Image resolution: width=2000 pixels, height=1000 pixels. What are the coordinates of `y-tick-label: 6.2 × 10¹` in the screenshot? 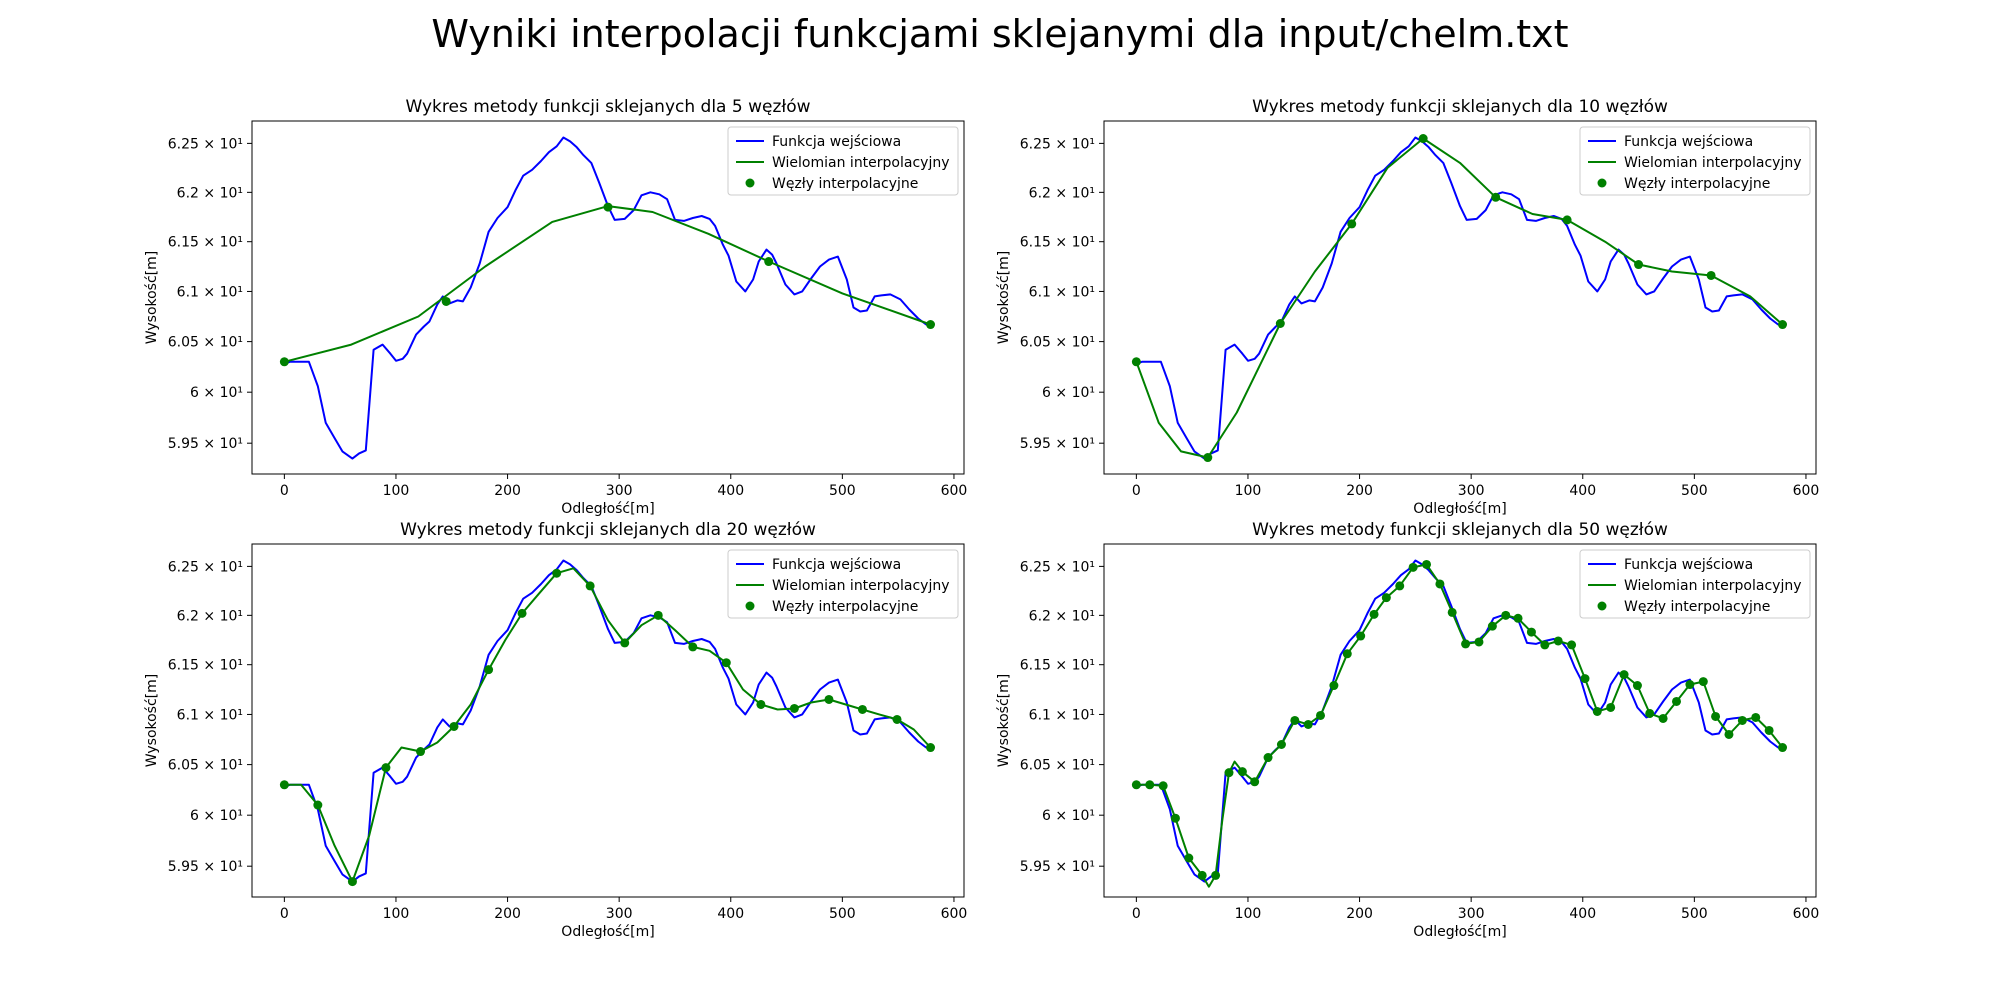 It's located at (1062, 193).